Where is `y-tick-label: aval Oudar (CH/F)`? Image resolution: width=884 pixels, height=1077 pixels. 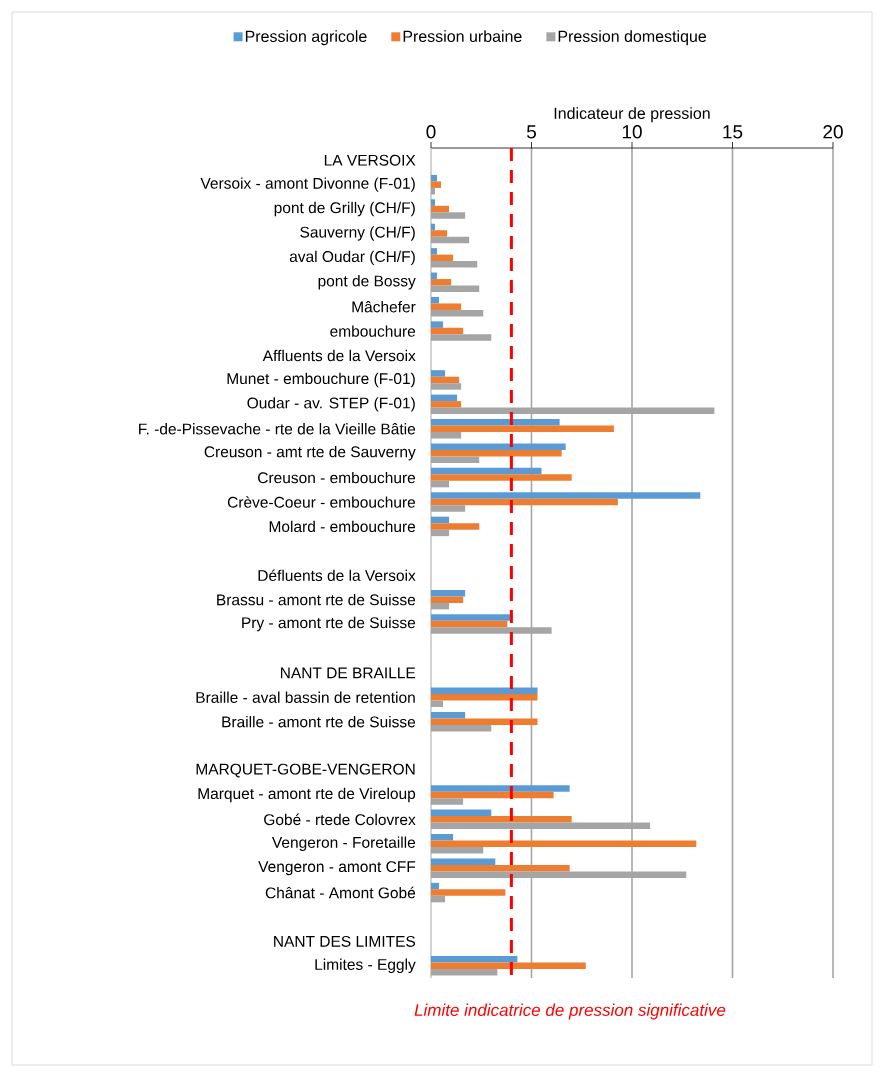
y-tick-label: aval Oudar (CH/F) is located at coordinates (352, 258).